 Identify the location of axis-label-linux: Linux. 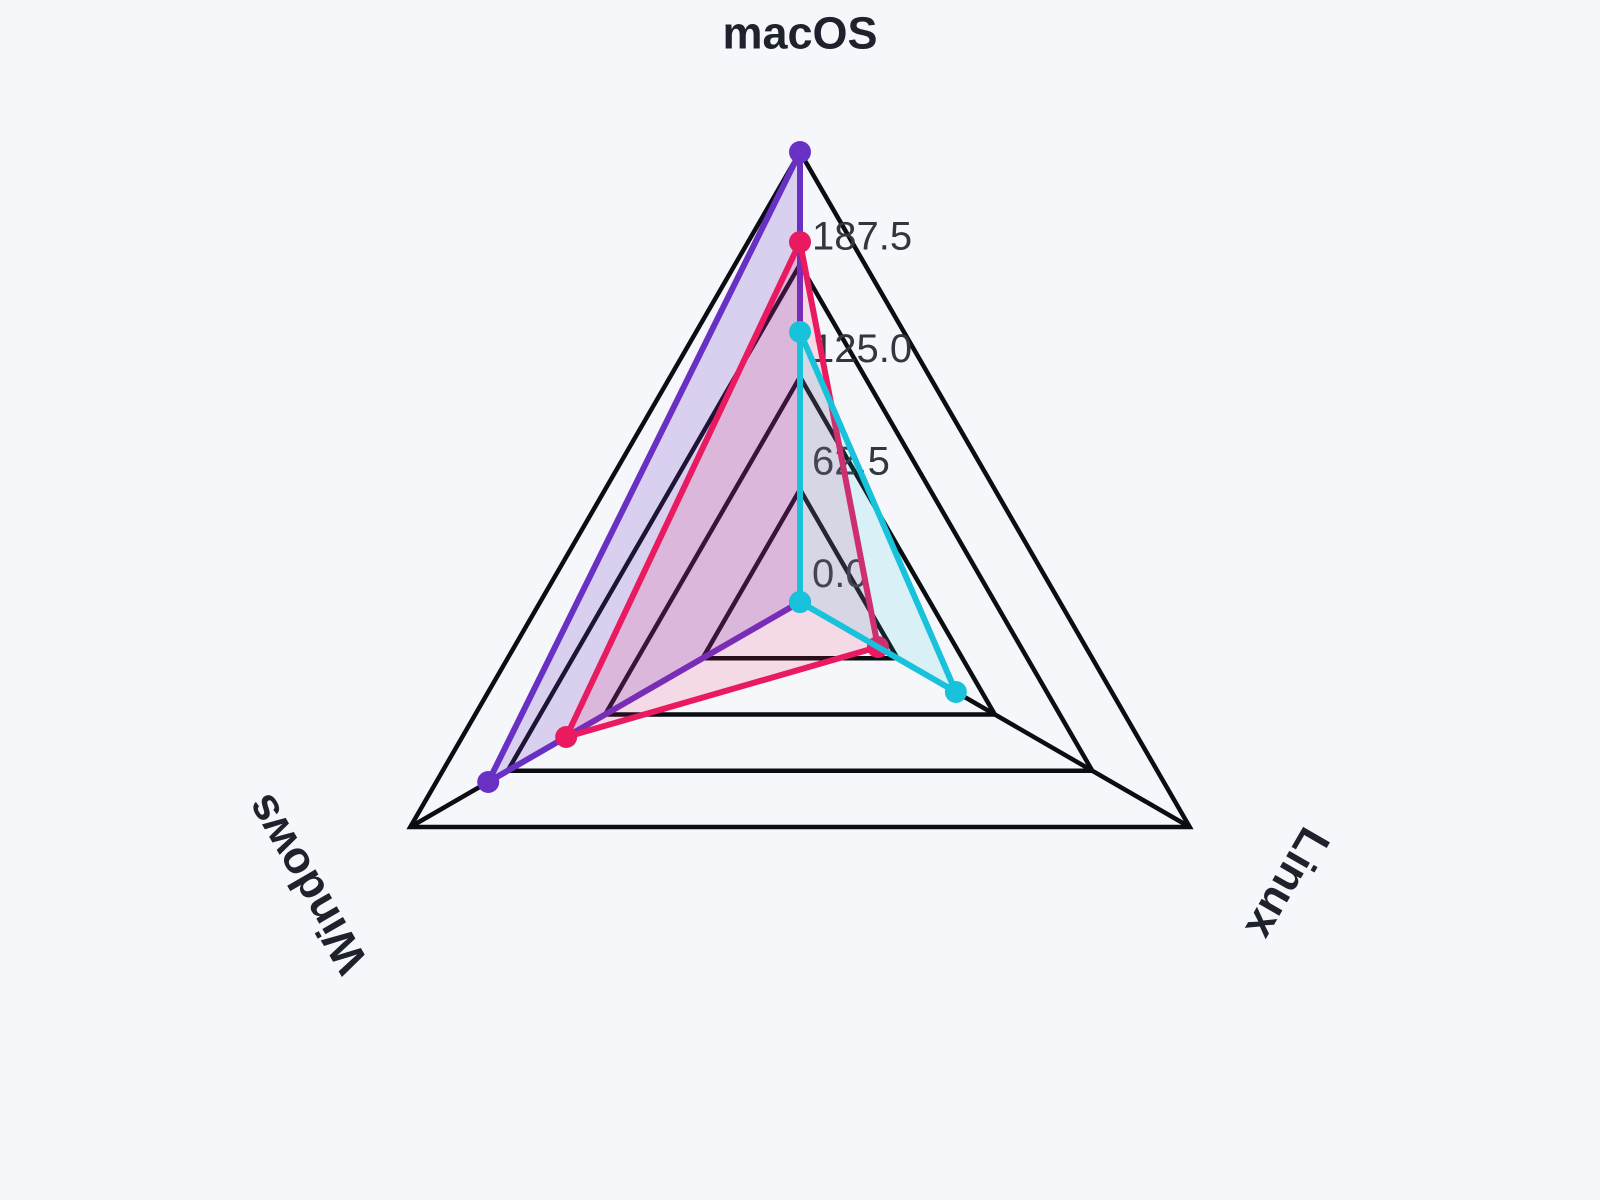
(1288, 883).